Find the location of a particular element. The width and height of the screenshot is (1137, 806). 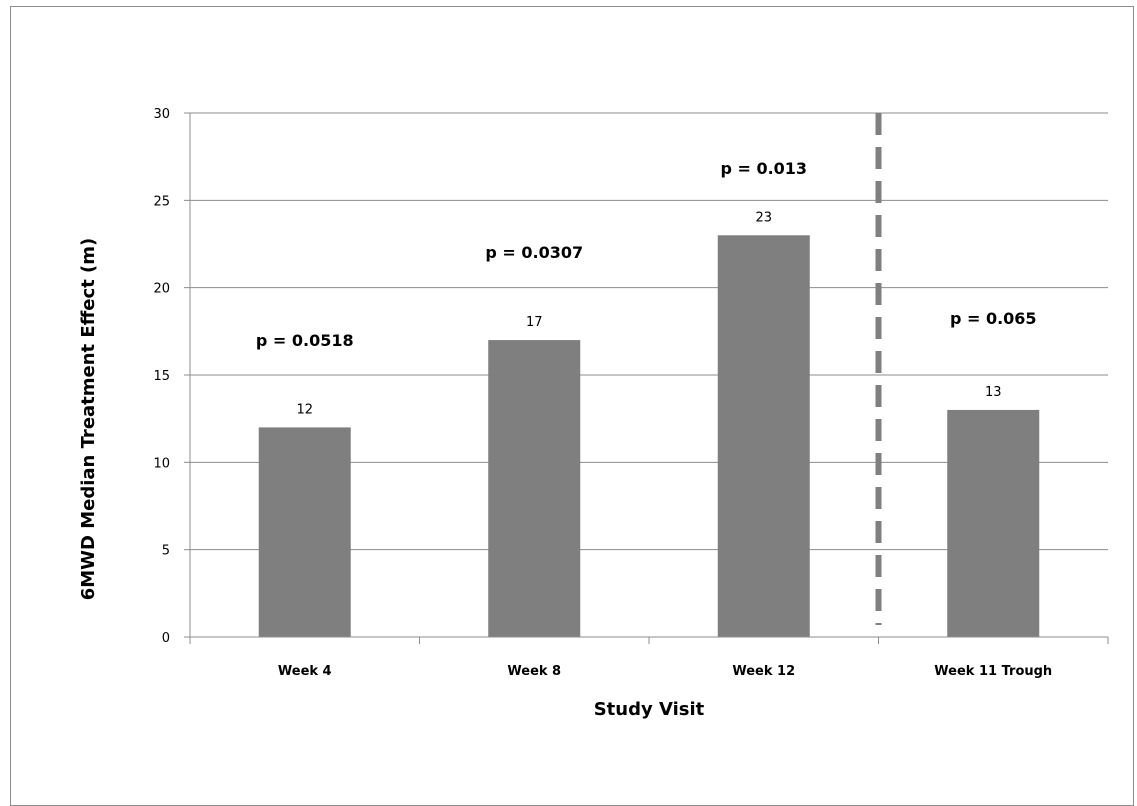

y-tick-label: 5 is located at coordinates (166, 551).